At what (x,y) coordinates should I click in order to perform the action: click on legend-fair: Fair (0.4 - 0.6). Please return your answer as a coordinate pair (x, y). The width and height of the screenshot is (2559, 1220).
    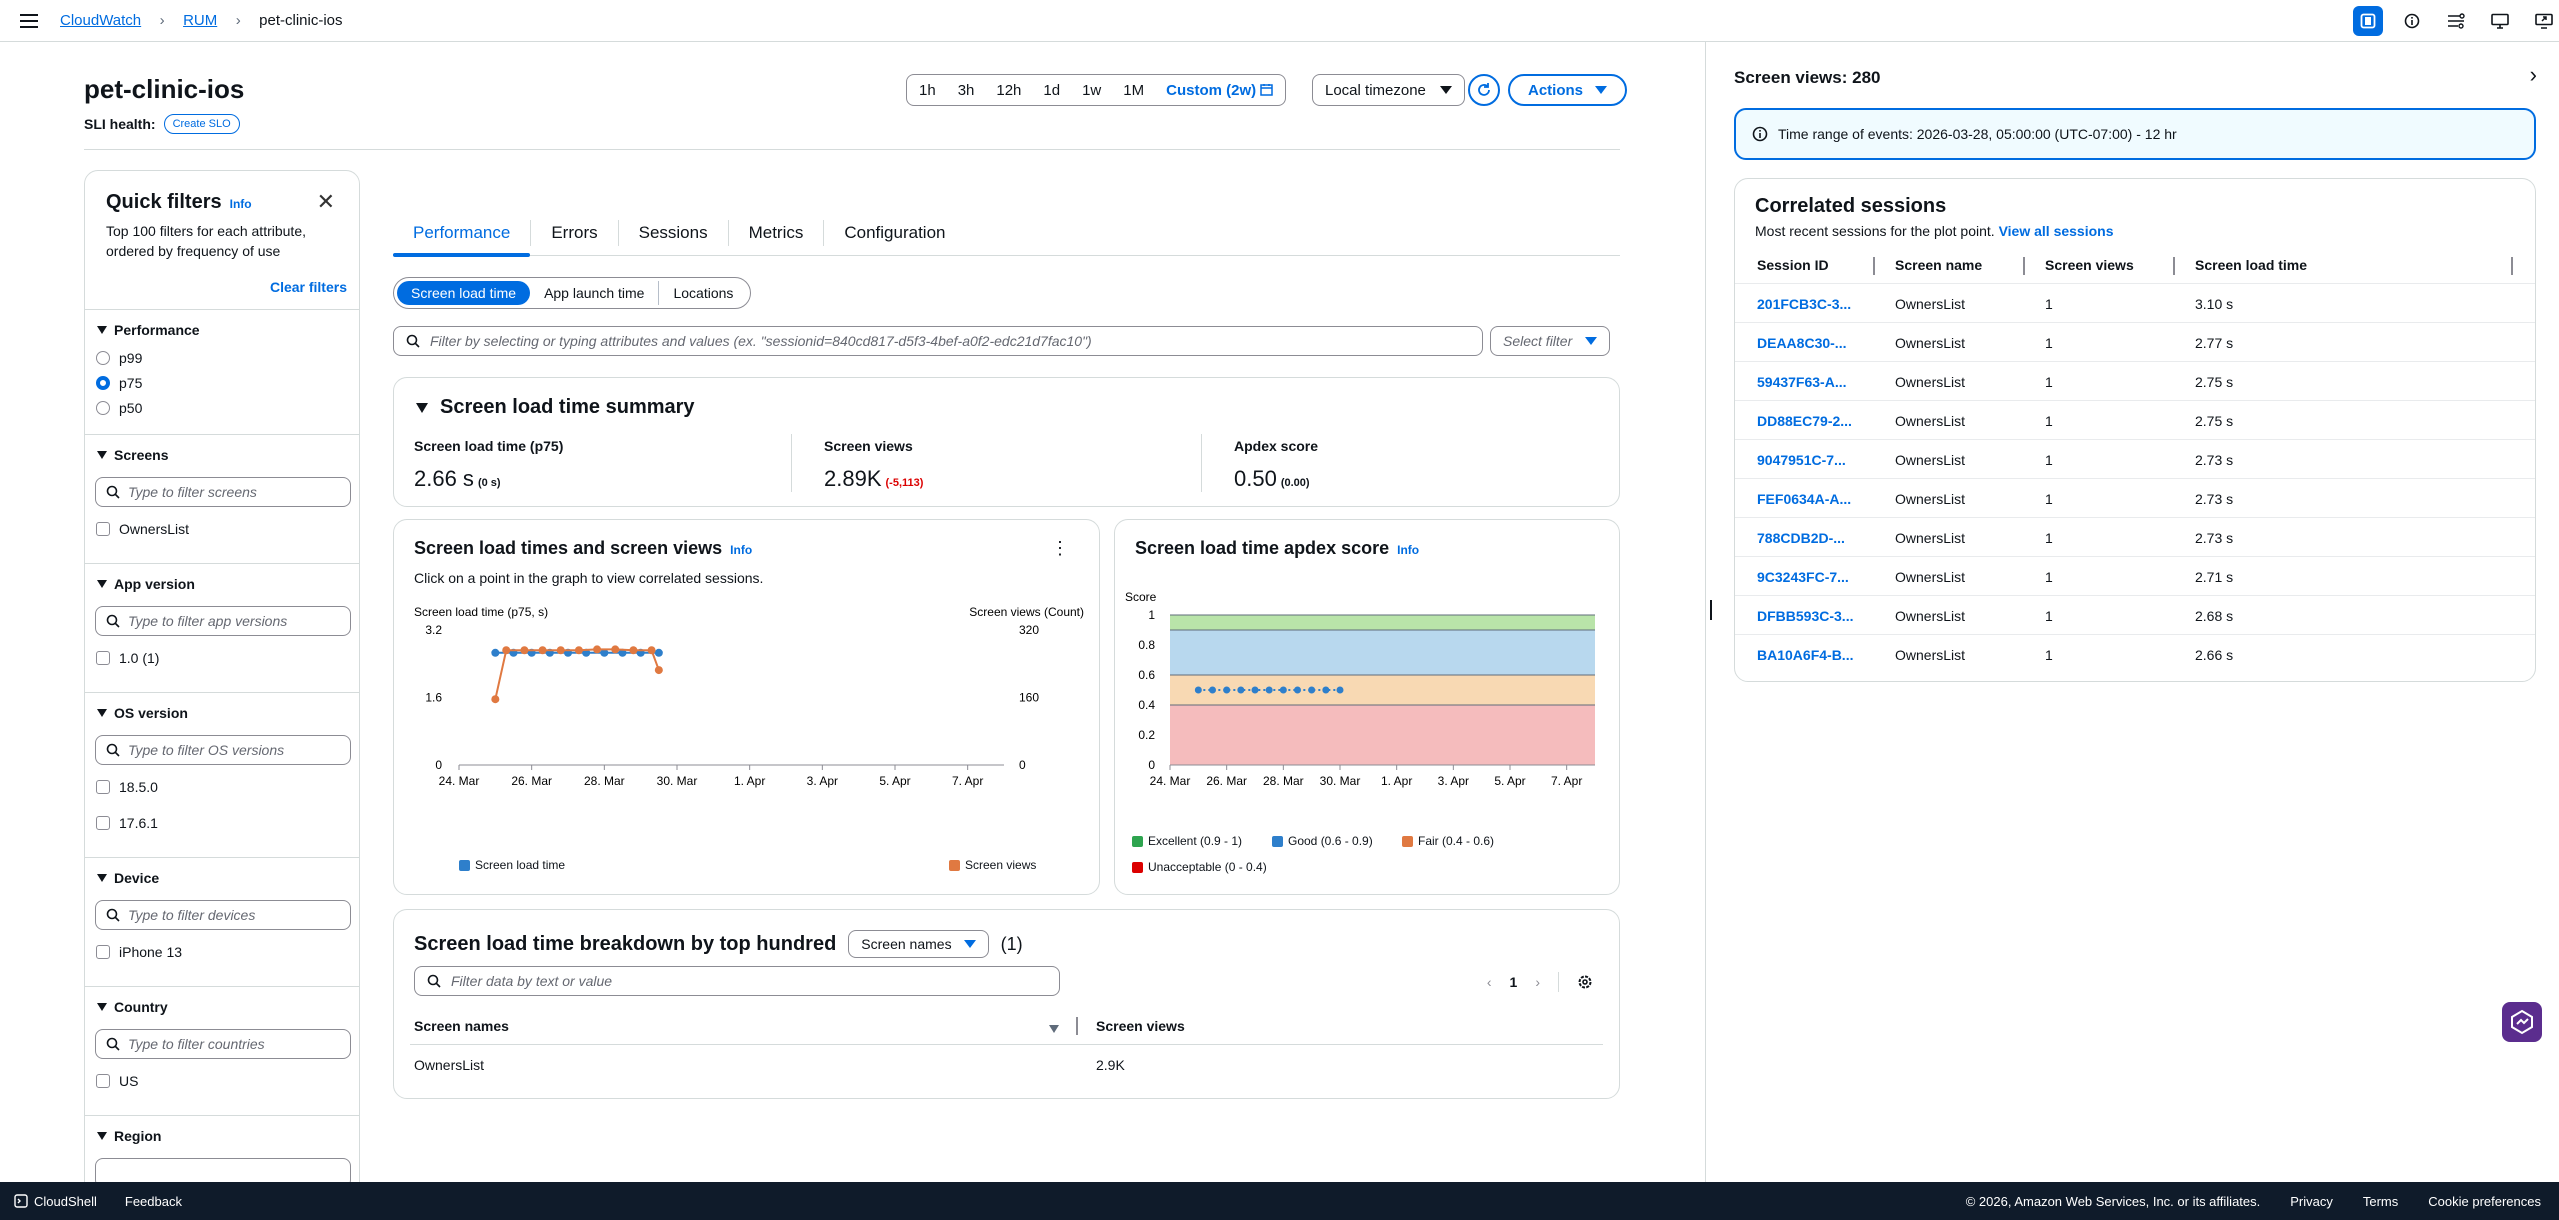
    Looking at the image, I should click on (1448, 841).